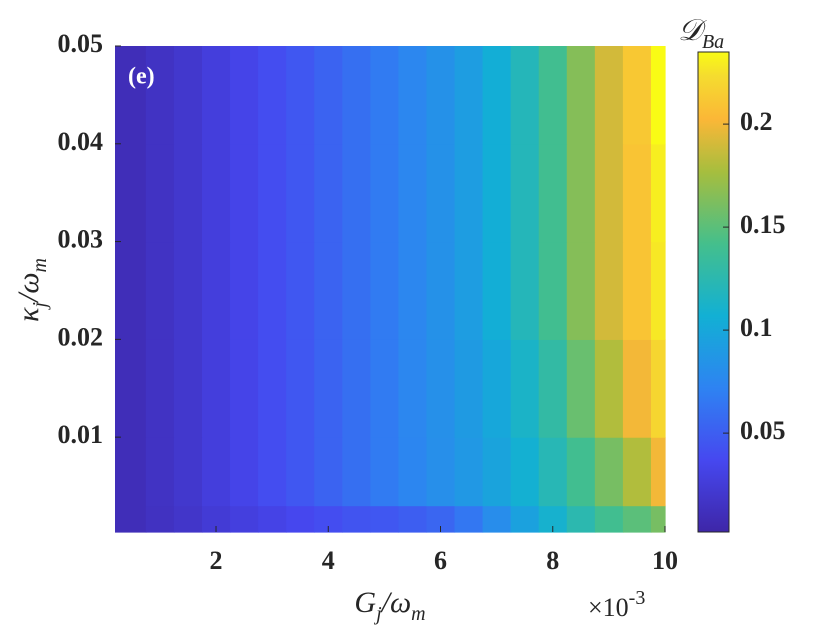  I want to click on panel-label: (e), so click(141, 77).